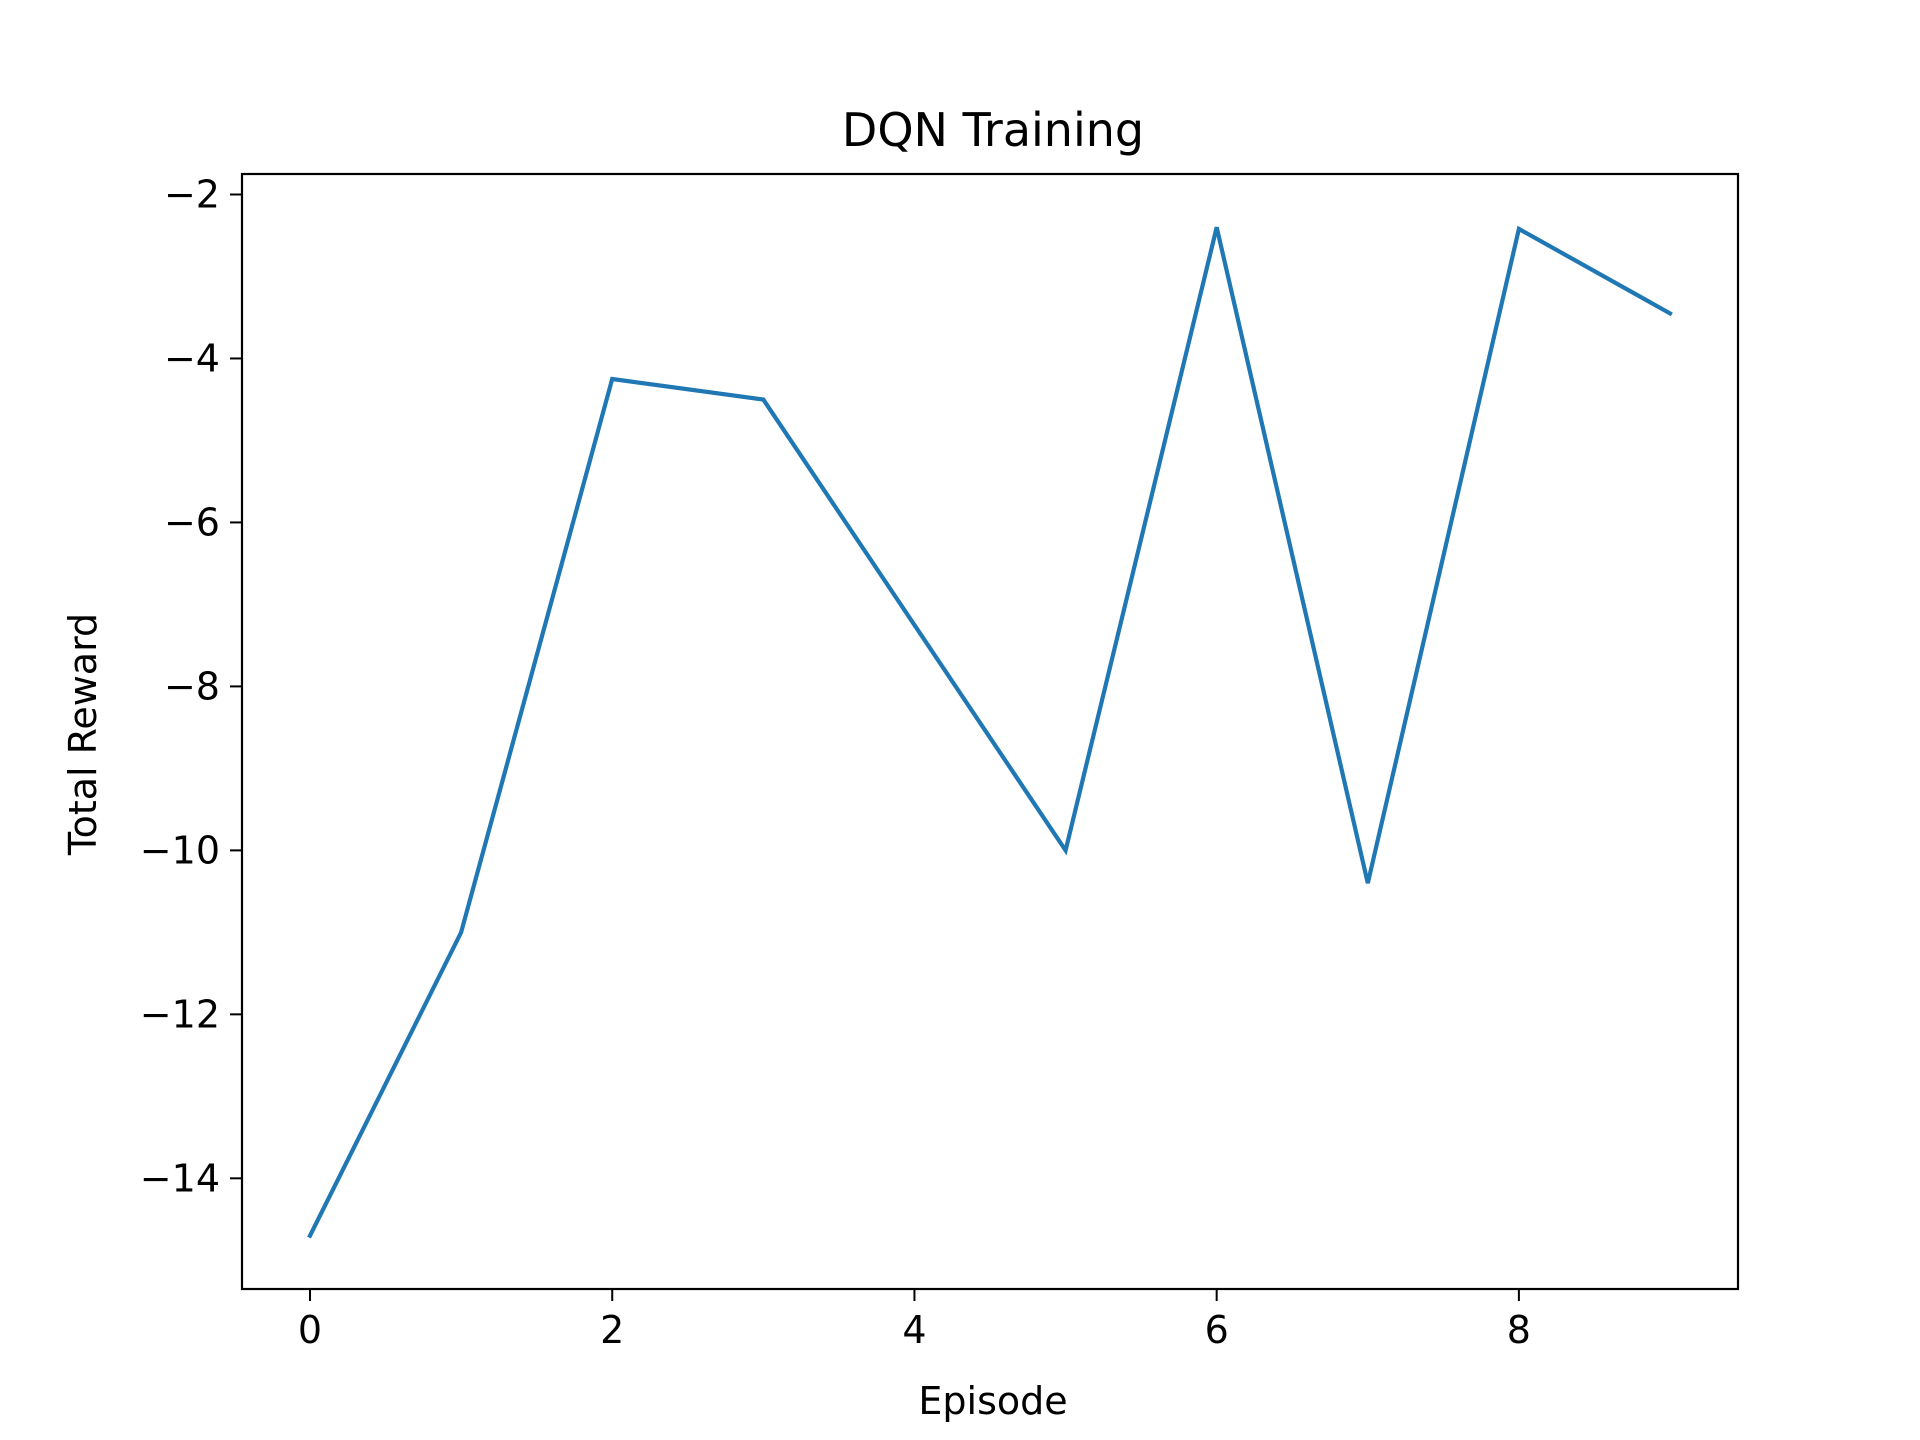 Image resolution: width=1920 pixels, height=1440 pixels. I want to click on y-tick-label: −10, so click(180, 850).